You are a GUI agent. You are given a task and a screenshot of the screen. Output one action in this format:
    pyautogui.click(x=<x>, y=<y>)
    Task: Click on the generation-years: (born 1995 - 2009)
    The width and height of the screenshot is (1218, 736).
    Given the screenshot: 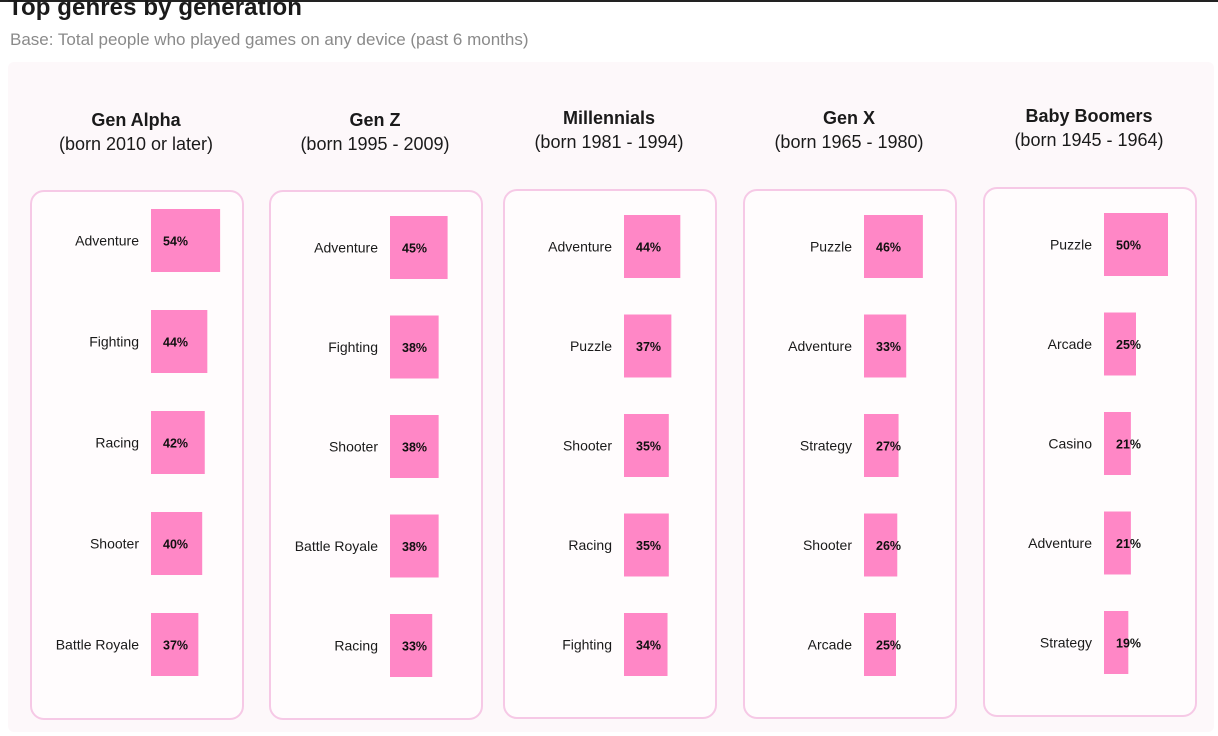 What is the action you would take?
    pyautogui.click(x=375, y=144)
    